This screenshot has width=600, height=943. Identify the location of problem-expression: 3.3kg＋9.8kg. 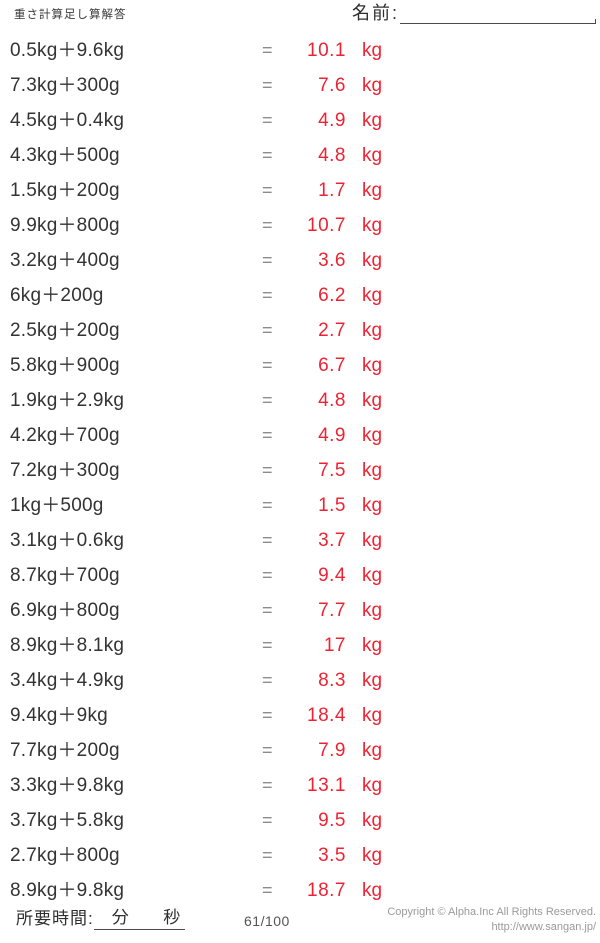
(67, 785).